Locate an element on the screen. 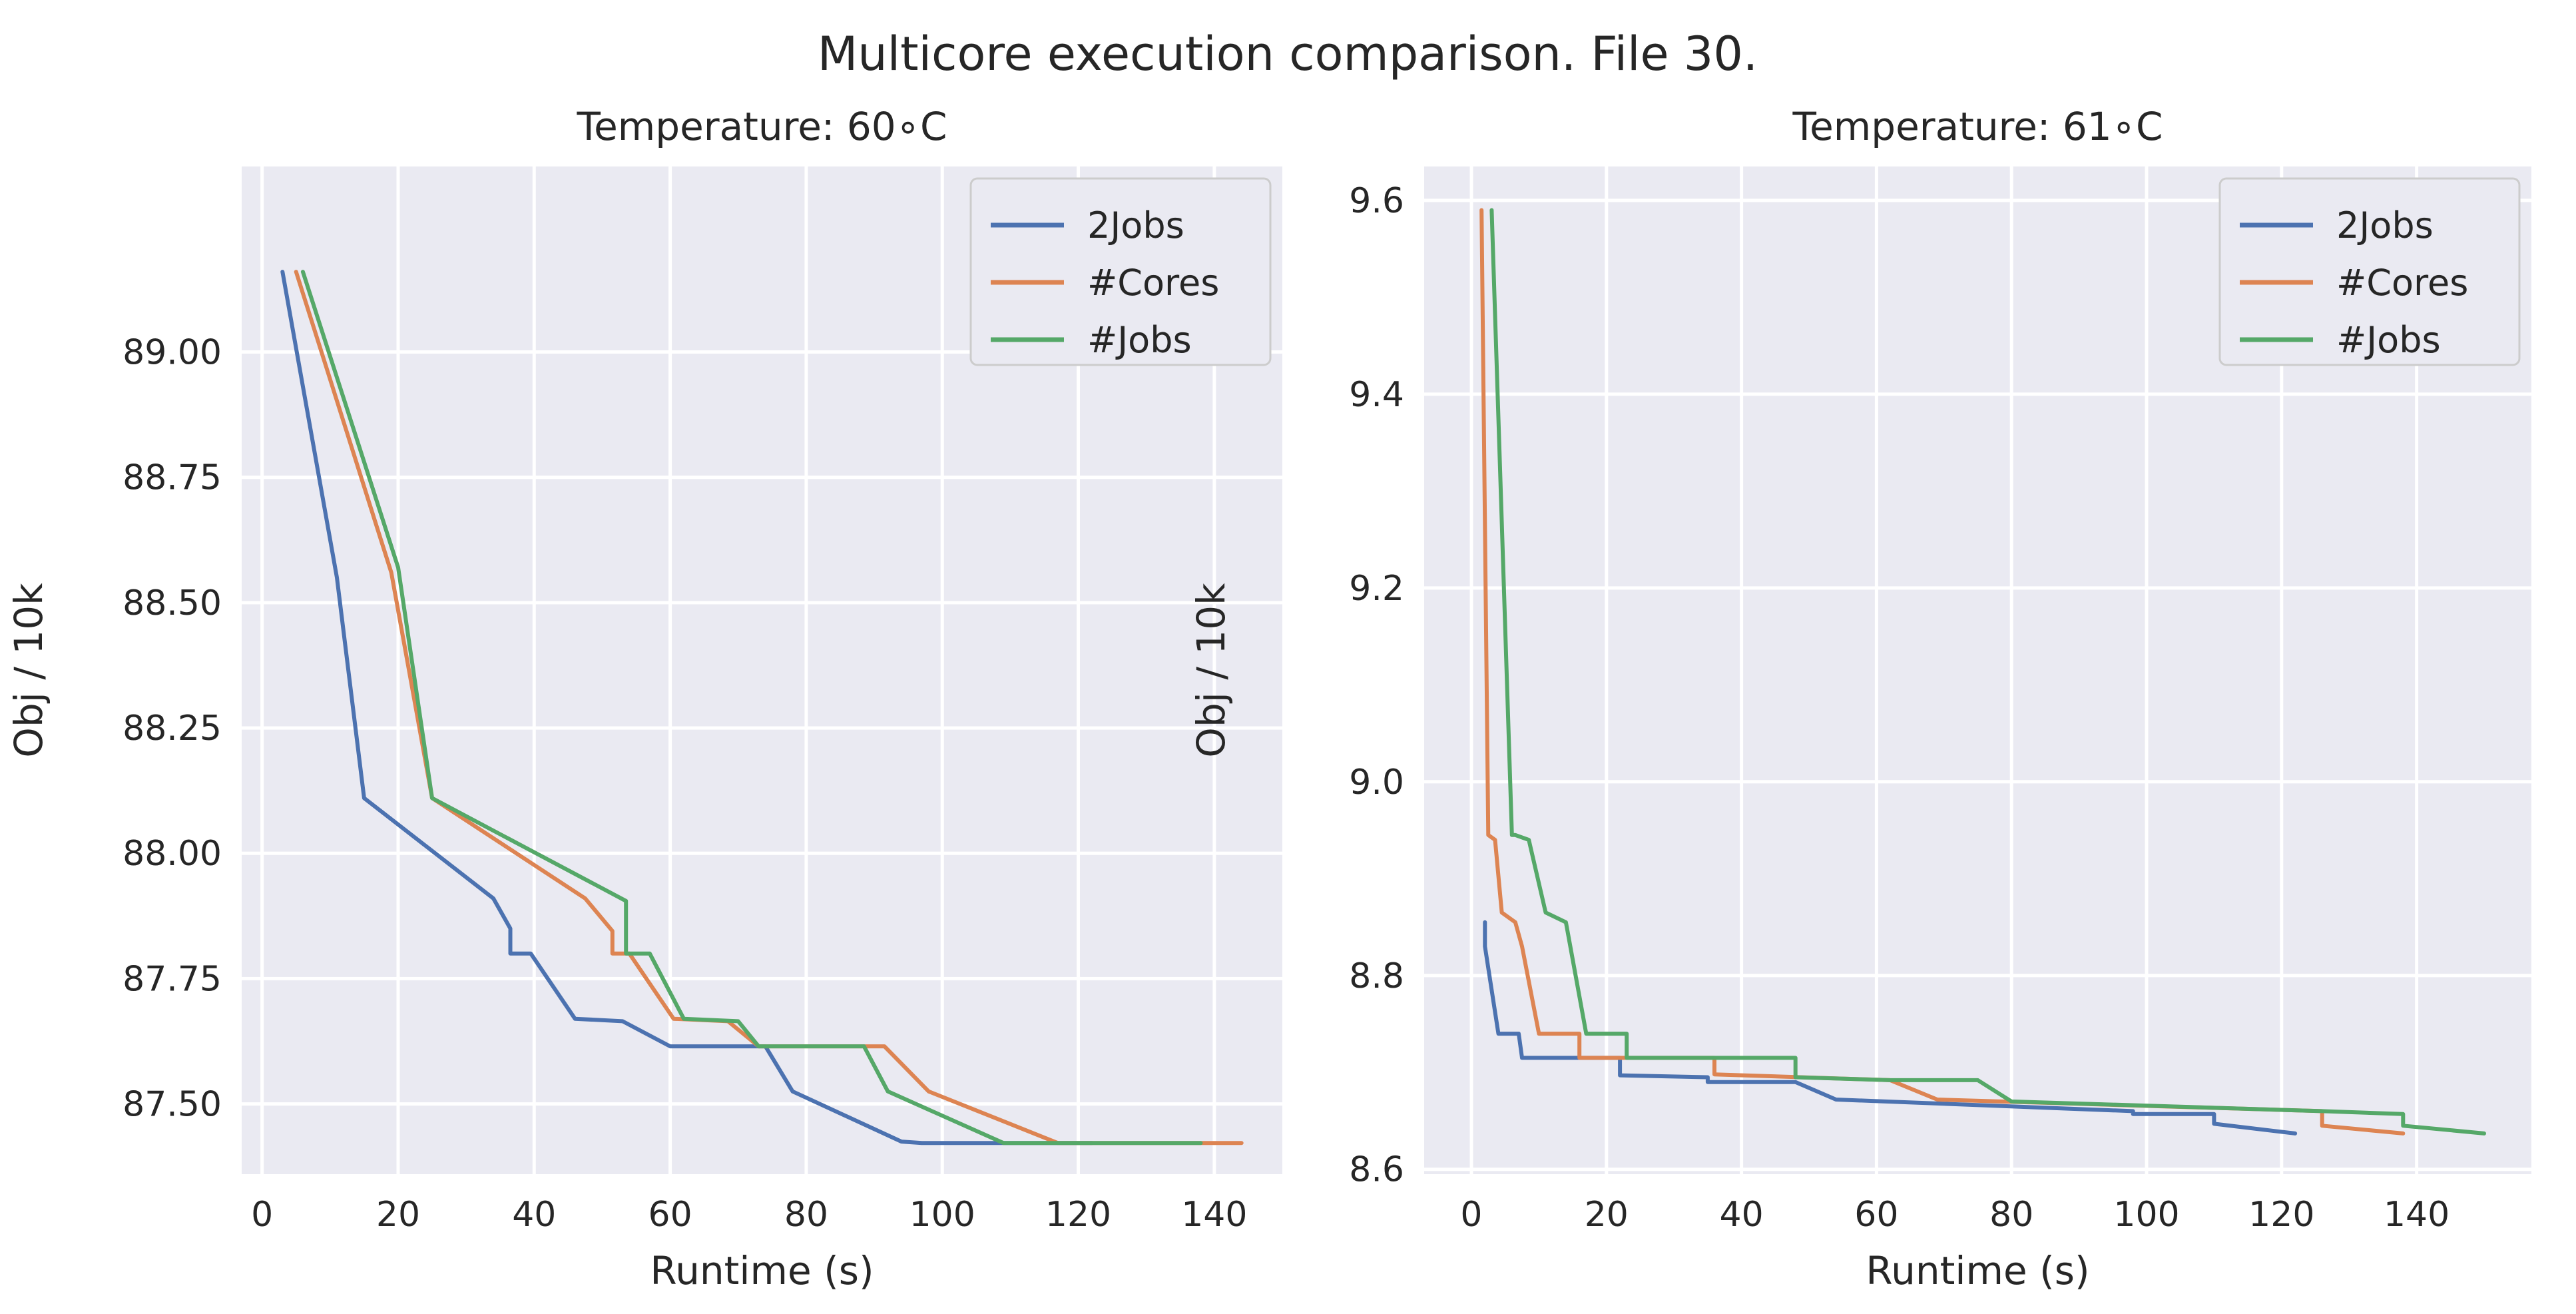 The height and width of the screenshot is (1314, 2576). chart-title-left: Temperature: 60∘C is located at coordinates (762, 127).